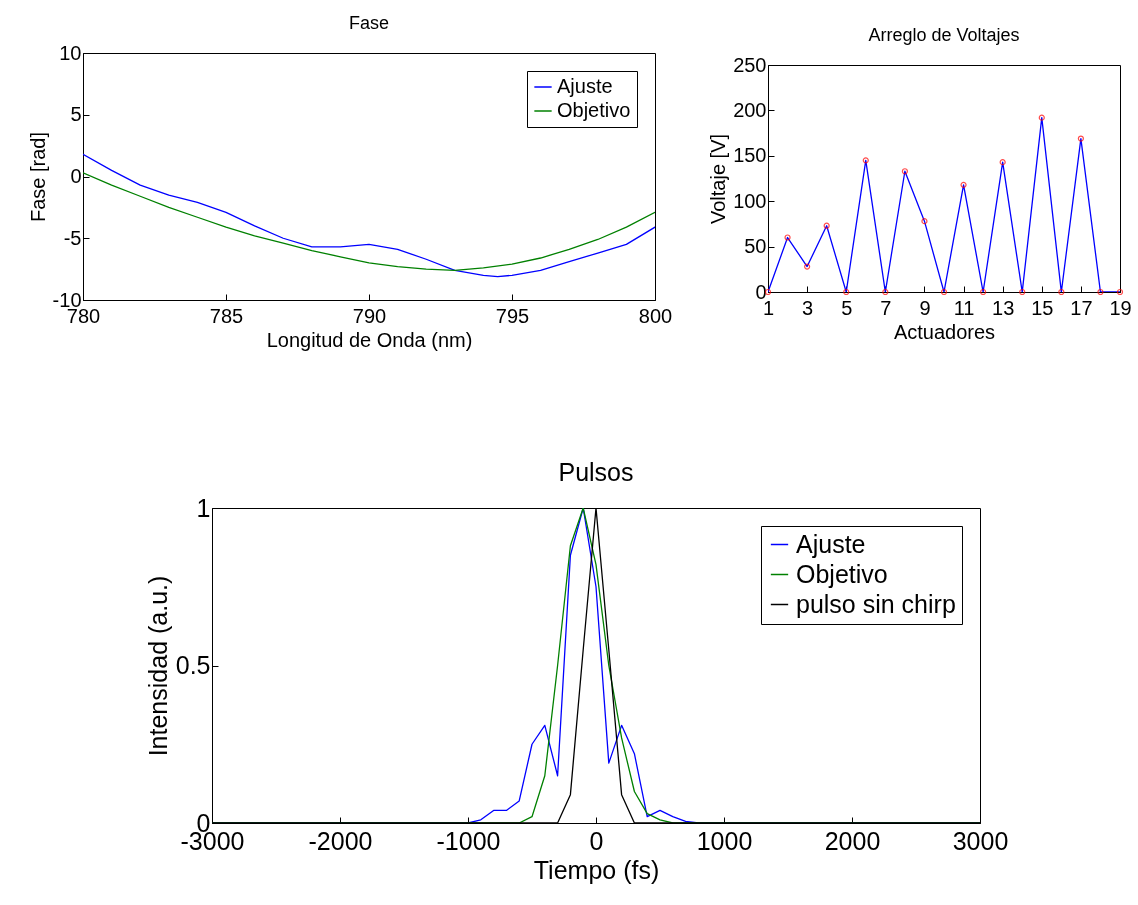 This screenshot has height=905, width=1138. I want to click on x-tick-label: 13, so click(1003, 307).